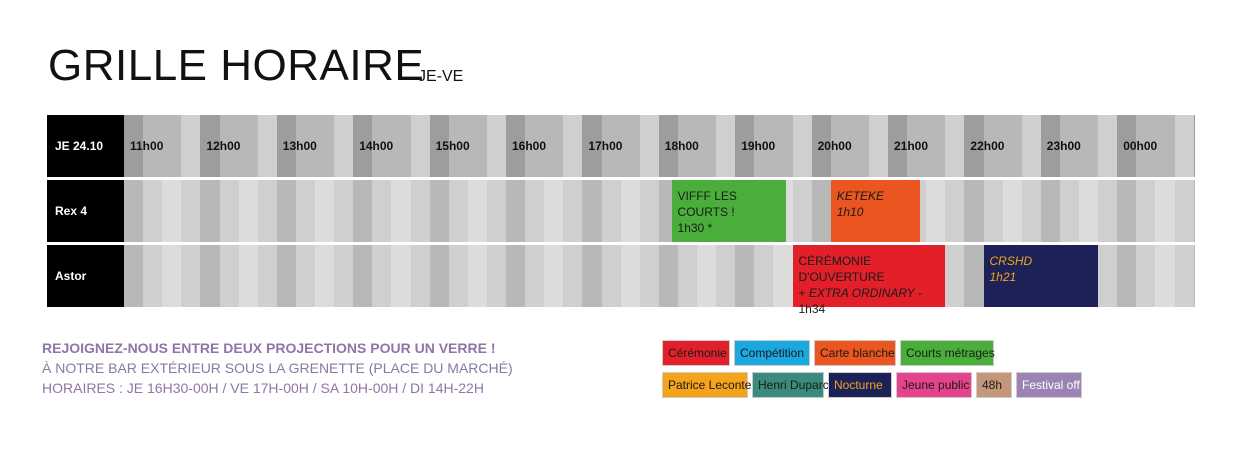 This screenshot has width=1241, height=457. What do you see at coordinates (1041, 276) in the screenshot?
I see `screening-block: CRSHD 1h21` at bounding box center [1041, 276].